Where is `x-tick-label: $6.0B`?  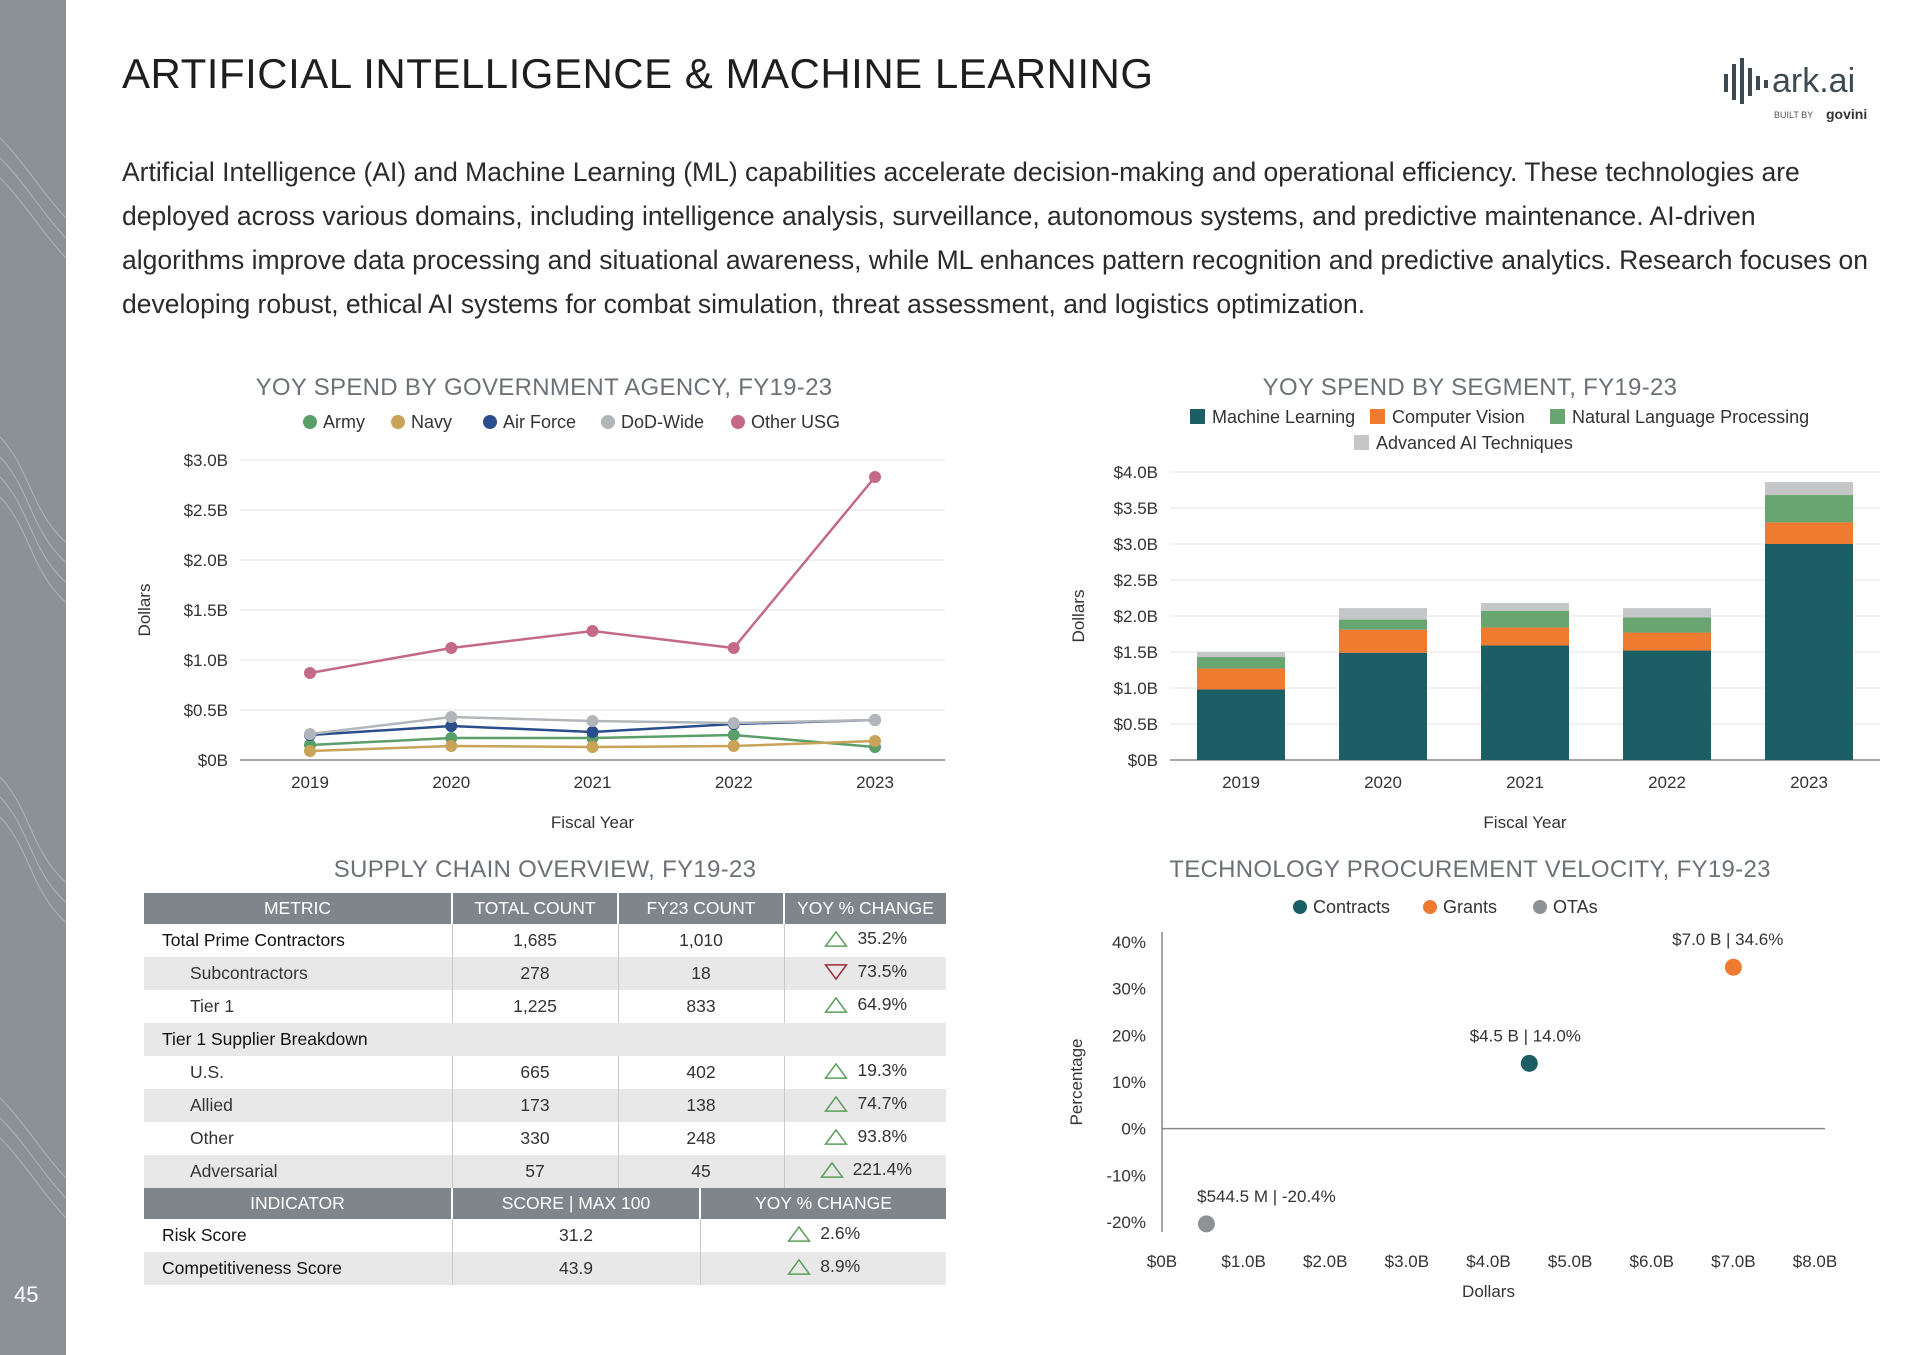
x-tick-label: $6.0B is located at coordinates (1652, 1261).